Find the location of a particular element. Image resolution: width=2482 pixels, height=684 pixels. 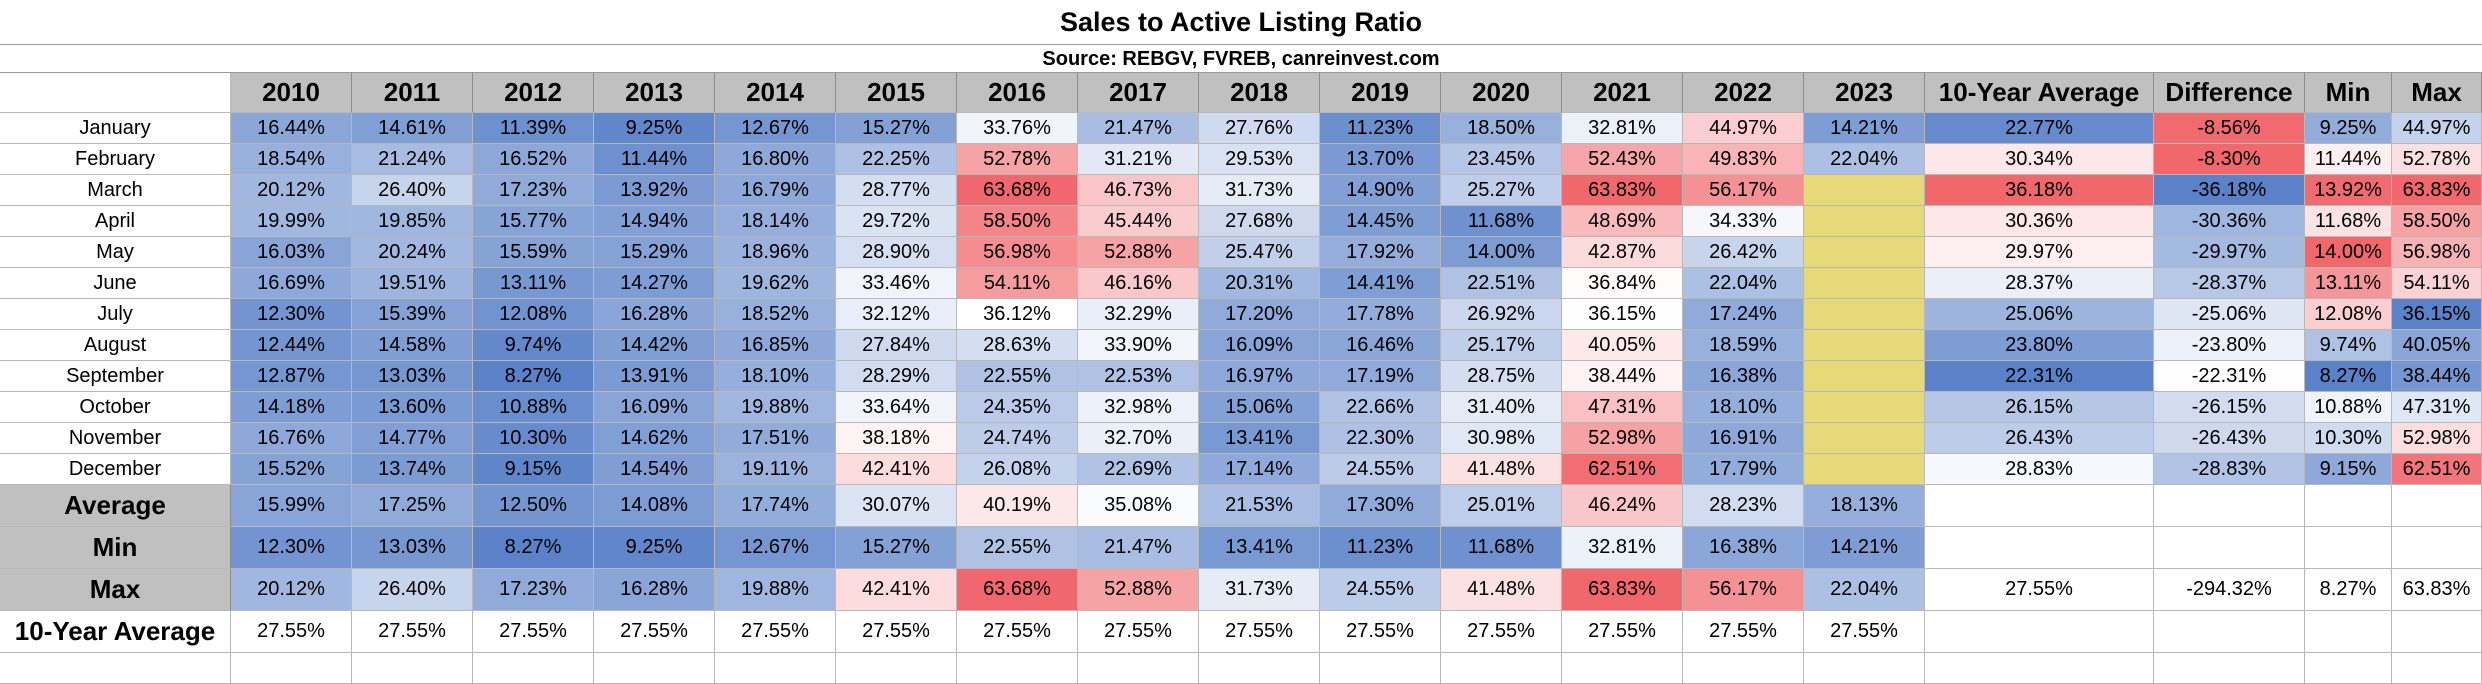

table-cell: 23.80% is located at coordinates (2039, 345).